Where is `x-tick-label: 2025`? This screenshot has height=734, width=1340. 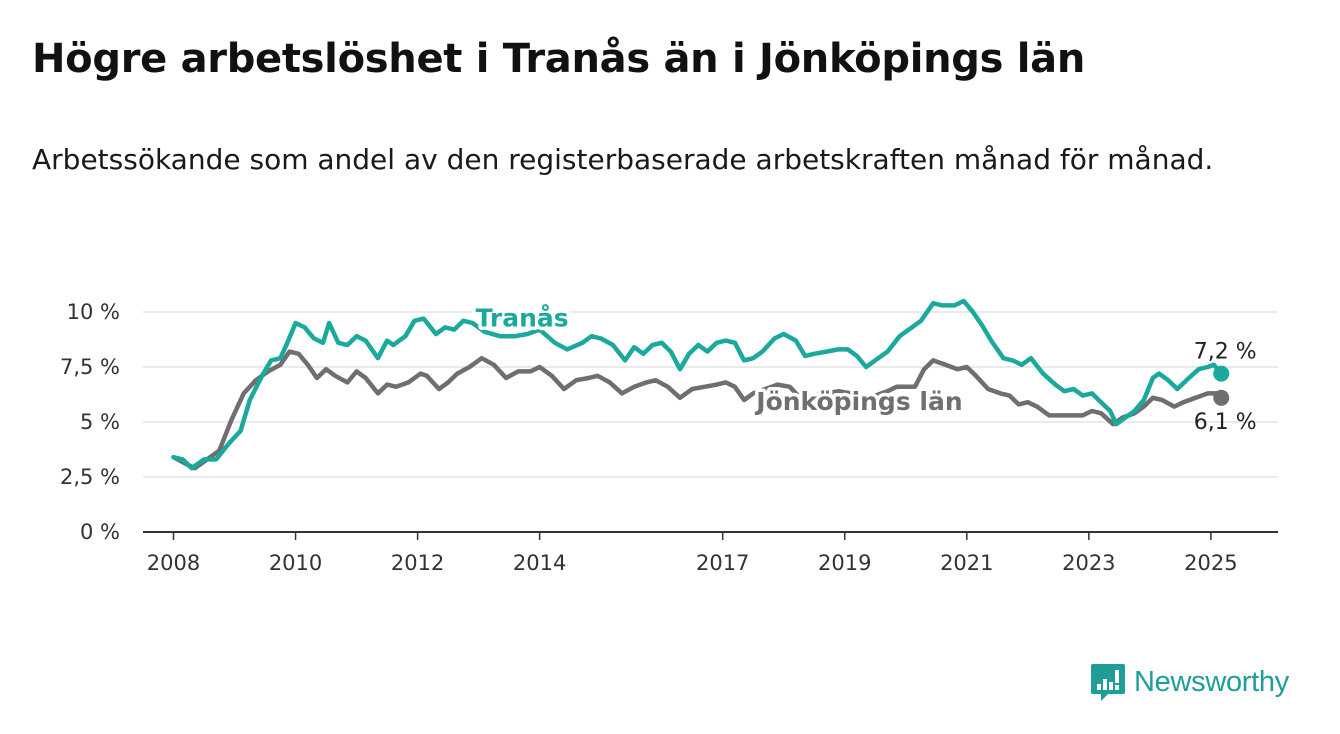
x-tick-label: 2025 is located at coordinates (1210, 563).